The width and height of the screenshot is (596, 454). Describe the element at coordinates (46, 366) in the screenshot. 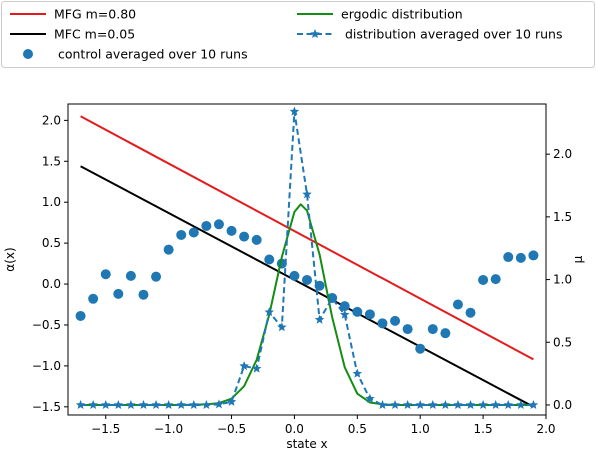

I see `y-left-tick-label: −1.0` at that location.